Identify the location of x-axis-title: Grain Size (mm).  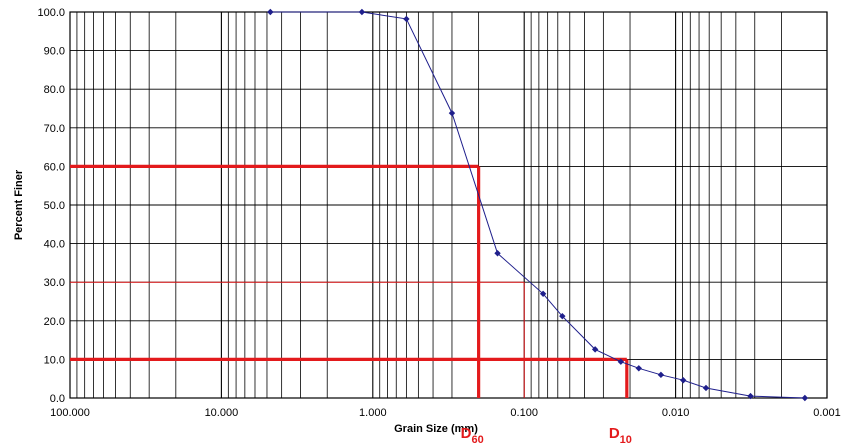
(436, 429).